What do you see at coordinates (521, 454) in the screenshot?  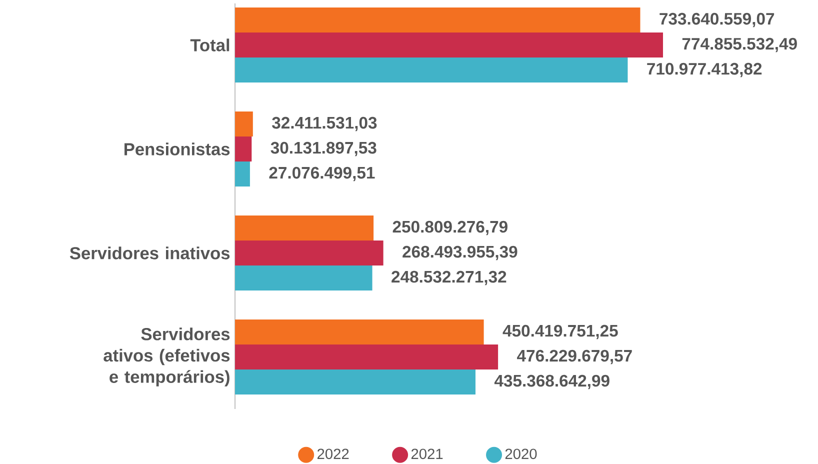 I see `legend-label: 2020` at bounding box center [521, 454].